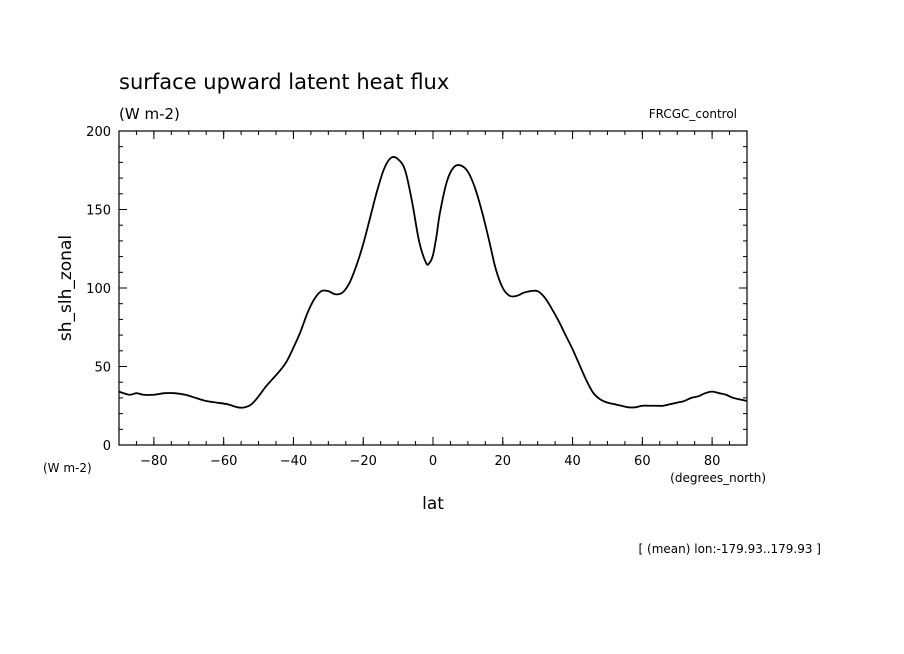 This screenshot has width=904, height=654. I want to click on x-tick-label: 0, so click(433, 461).